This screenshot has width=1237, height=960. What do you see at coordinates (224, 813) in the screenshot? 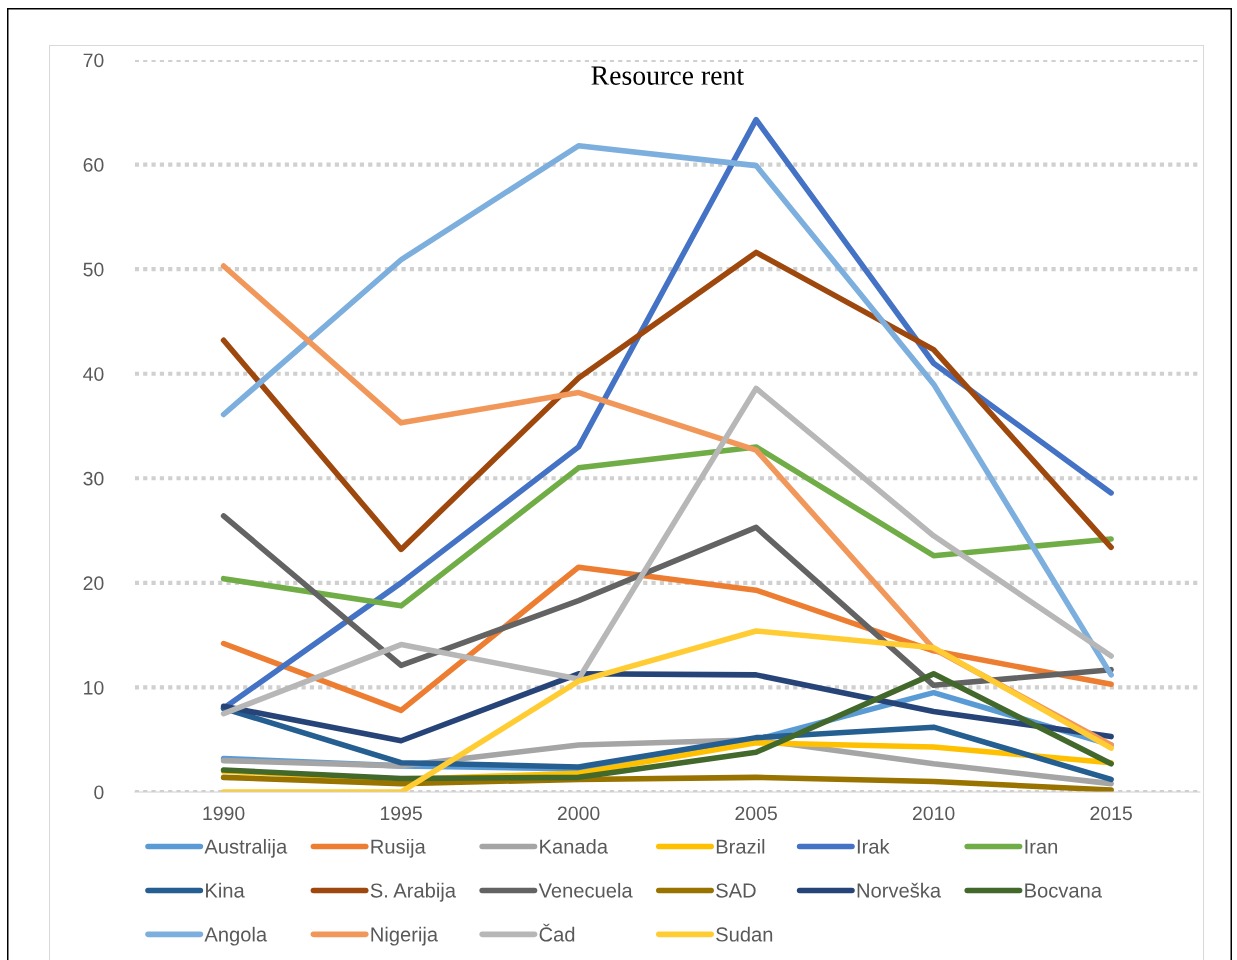
I see `x-tick-label: 1990` at bounding box center [224, 813].